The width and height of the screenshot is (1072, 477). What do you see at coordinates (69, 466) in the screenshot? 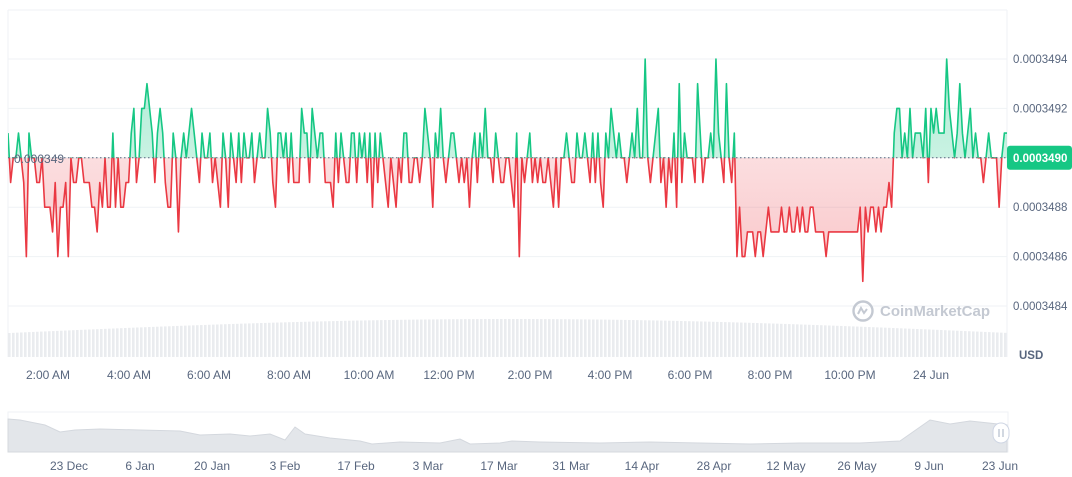
I see `range-tick-label: 23 Dec` at bounding box center [69, 466].